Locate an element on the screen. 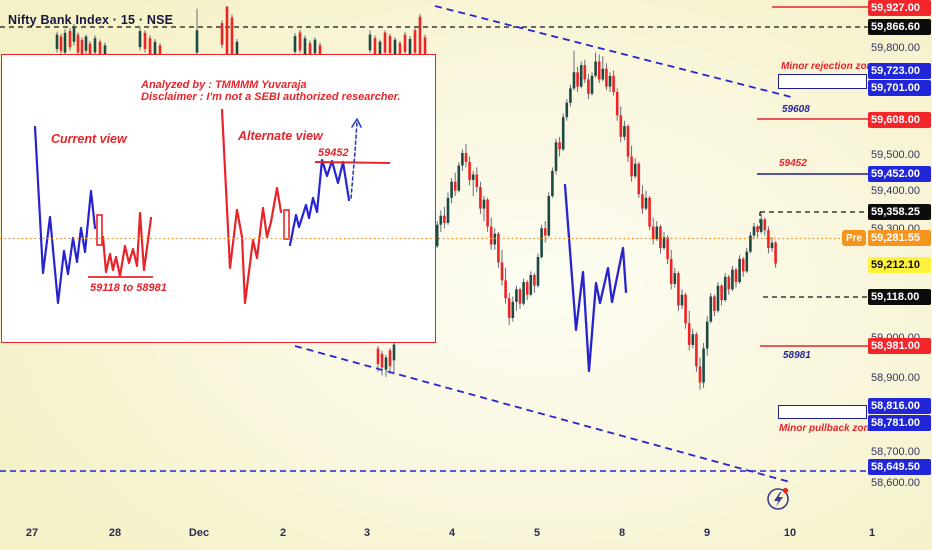 The height and width of the screenshot is (550, 932). price-label: 59,866.60 is located at coordinates (899, 27).